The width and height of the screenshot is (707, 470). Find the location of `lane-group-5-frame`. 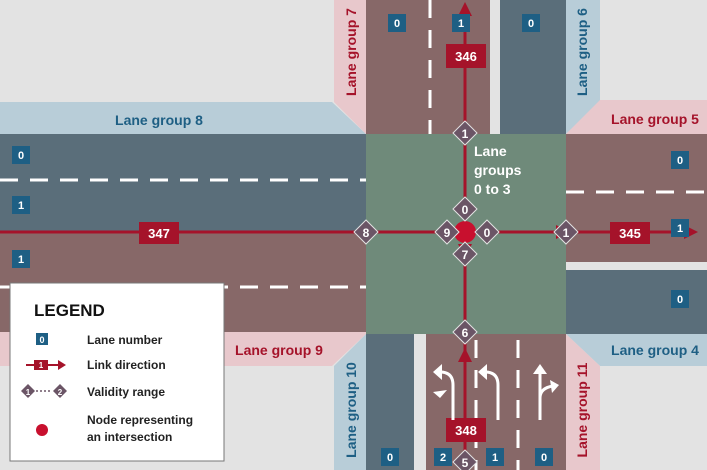

lane-group-5-frame is located at coordinates (636, 117).